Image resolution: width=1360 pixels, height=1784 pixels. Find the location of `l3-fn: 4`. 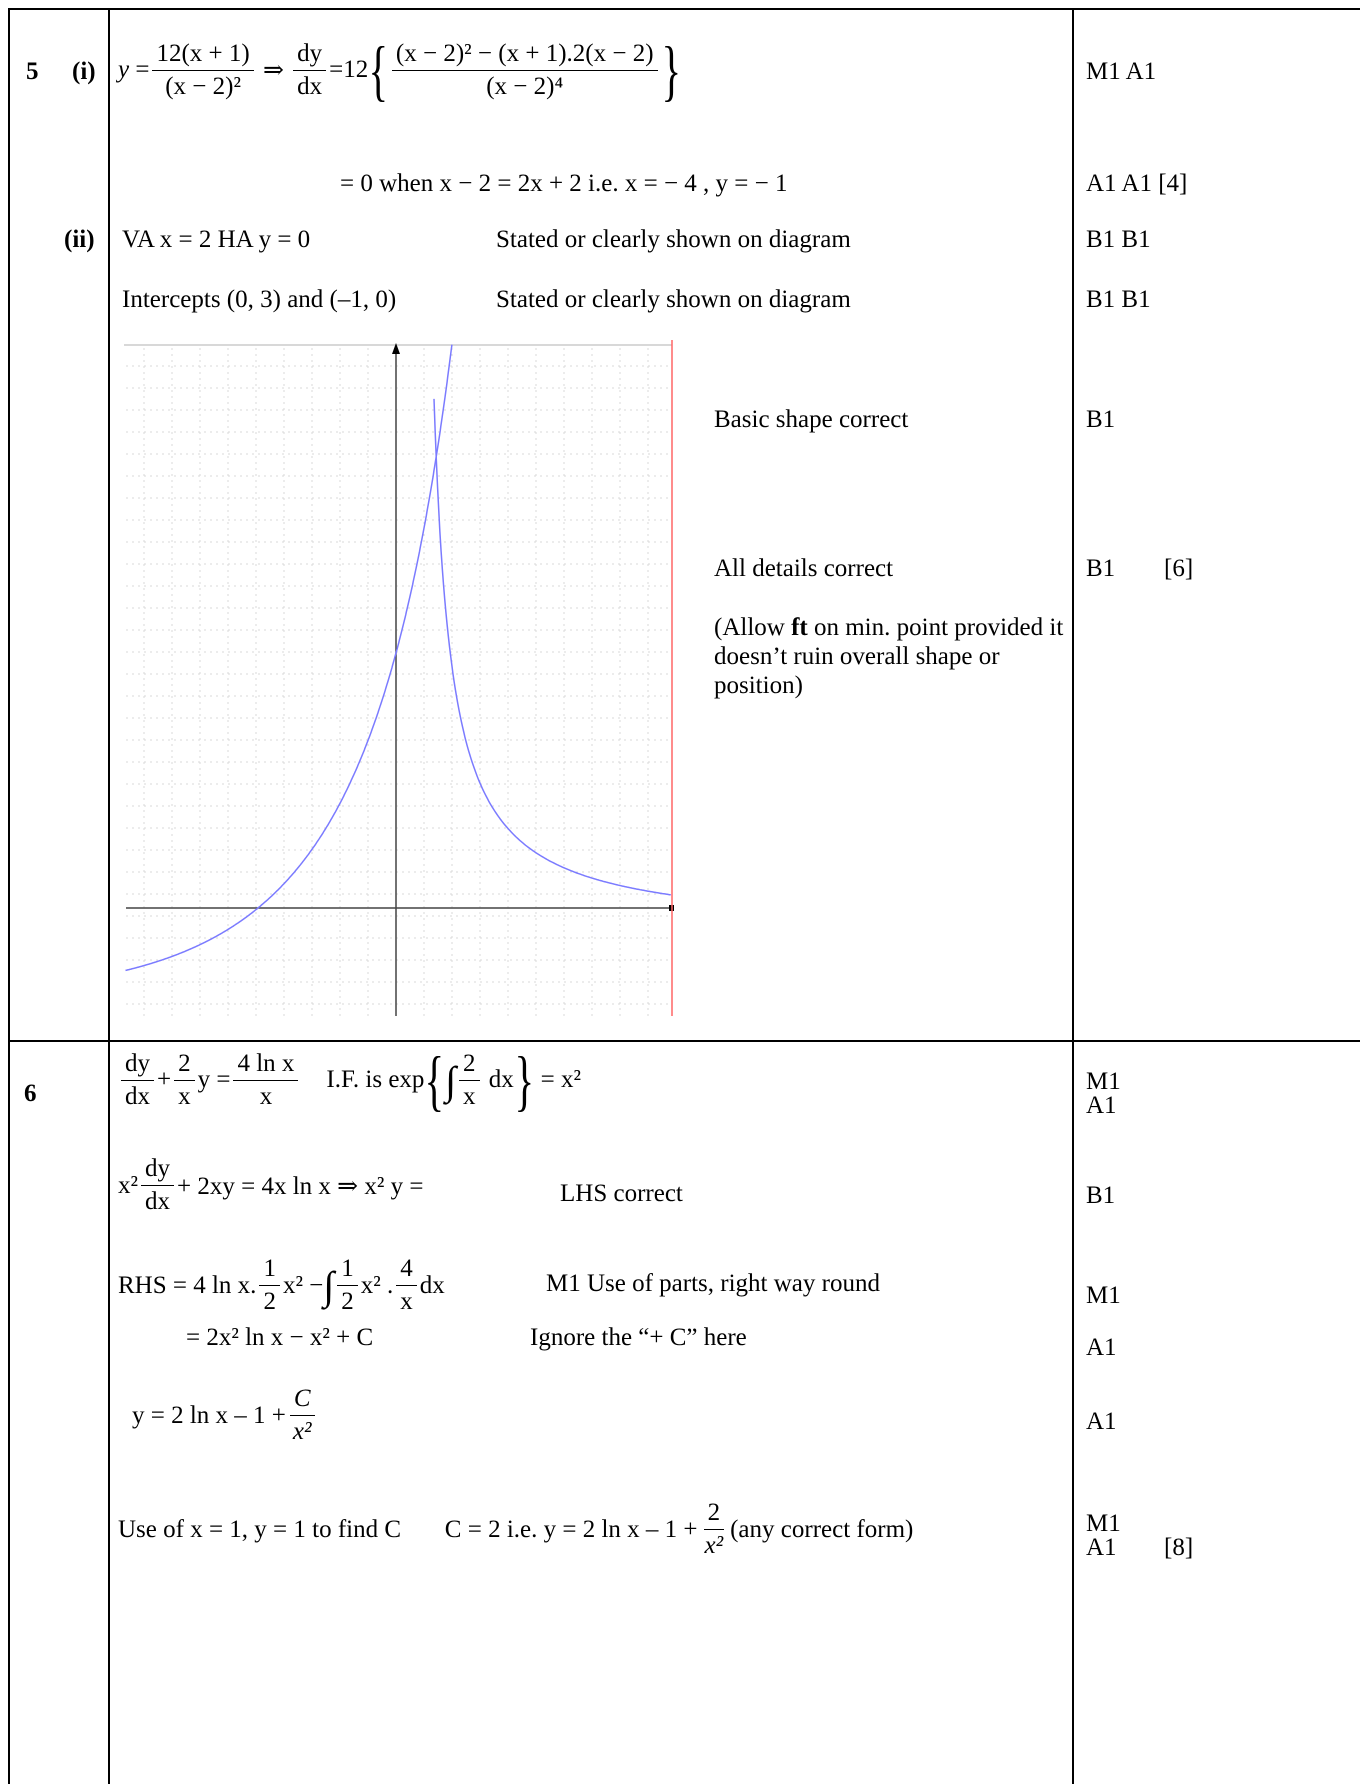

l3-fn: 4 is located at coordinates (406, 1270).